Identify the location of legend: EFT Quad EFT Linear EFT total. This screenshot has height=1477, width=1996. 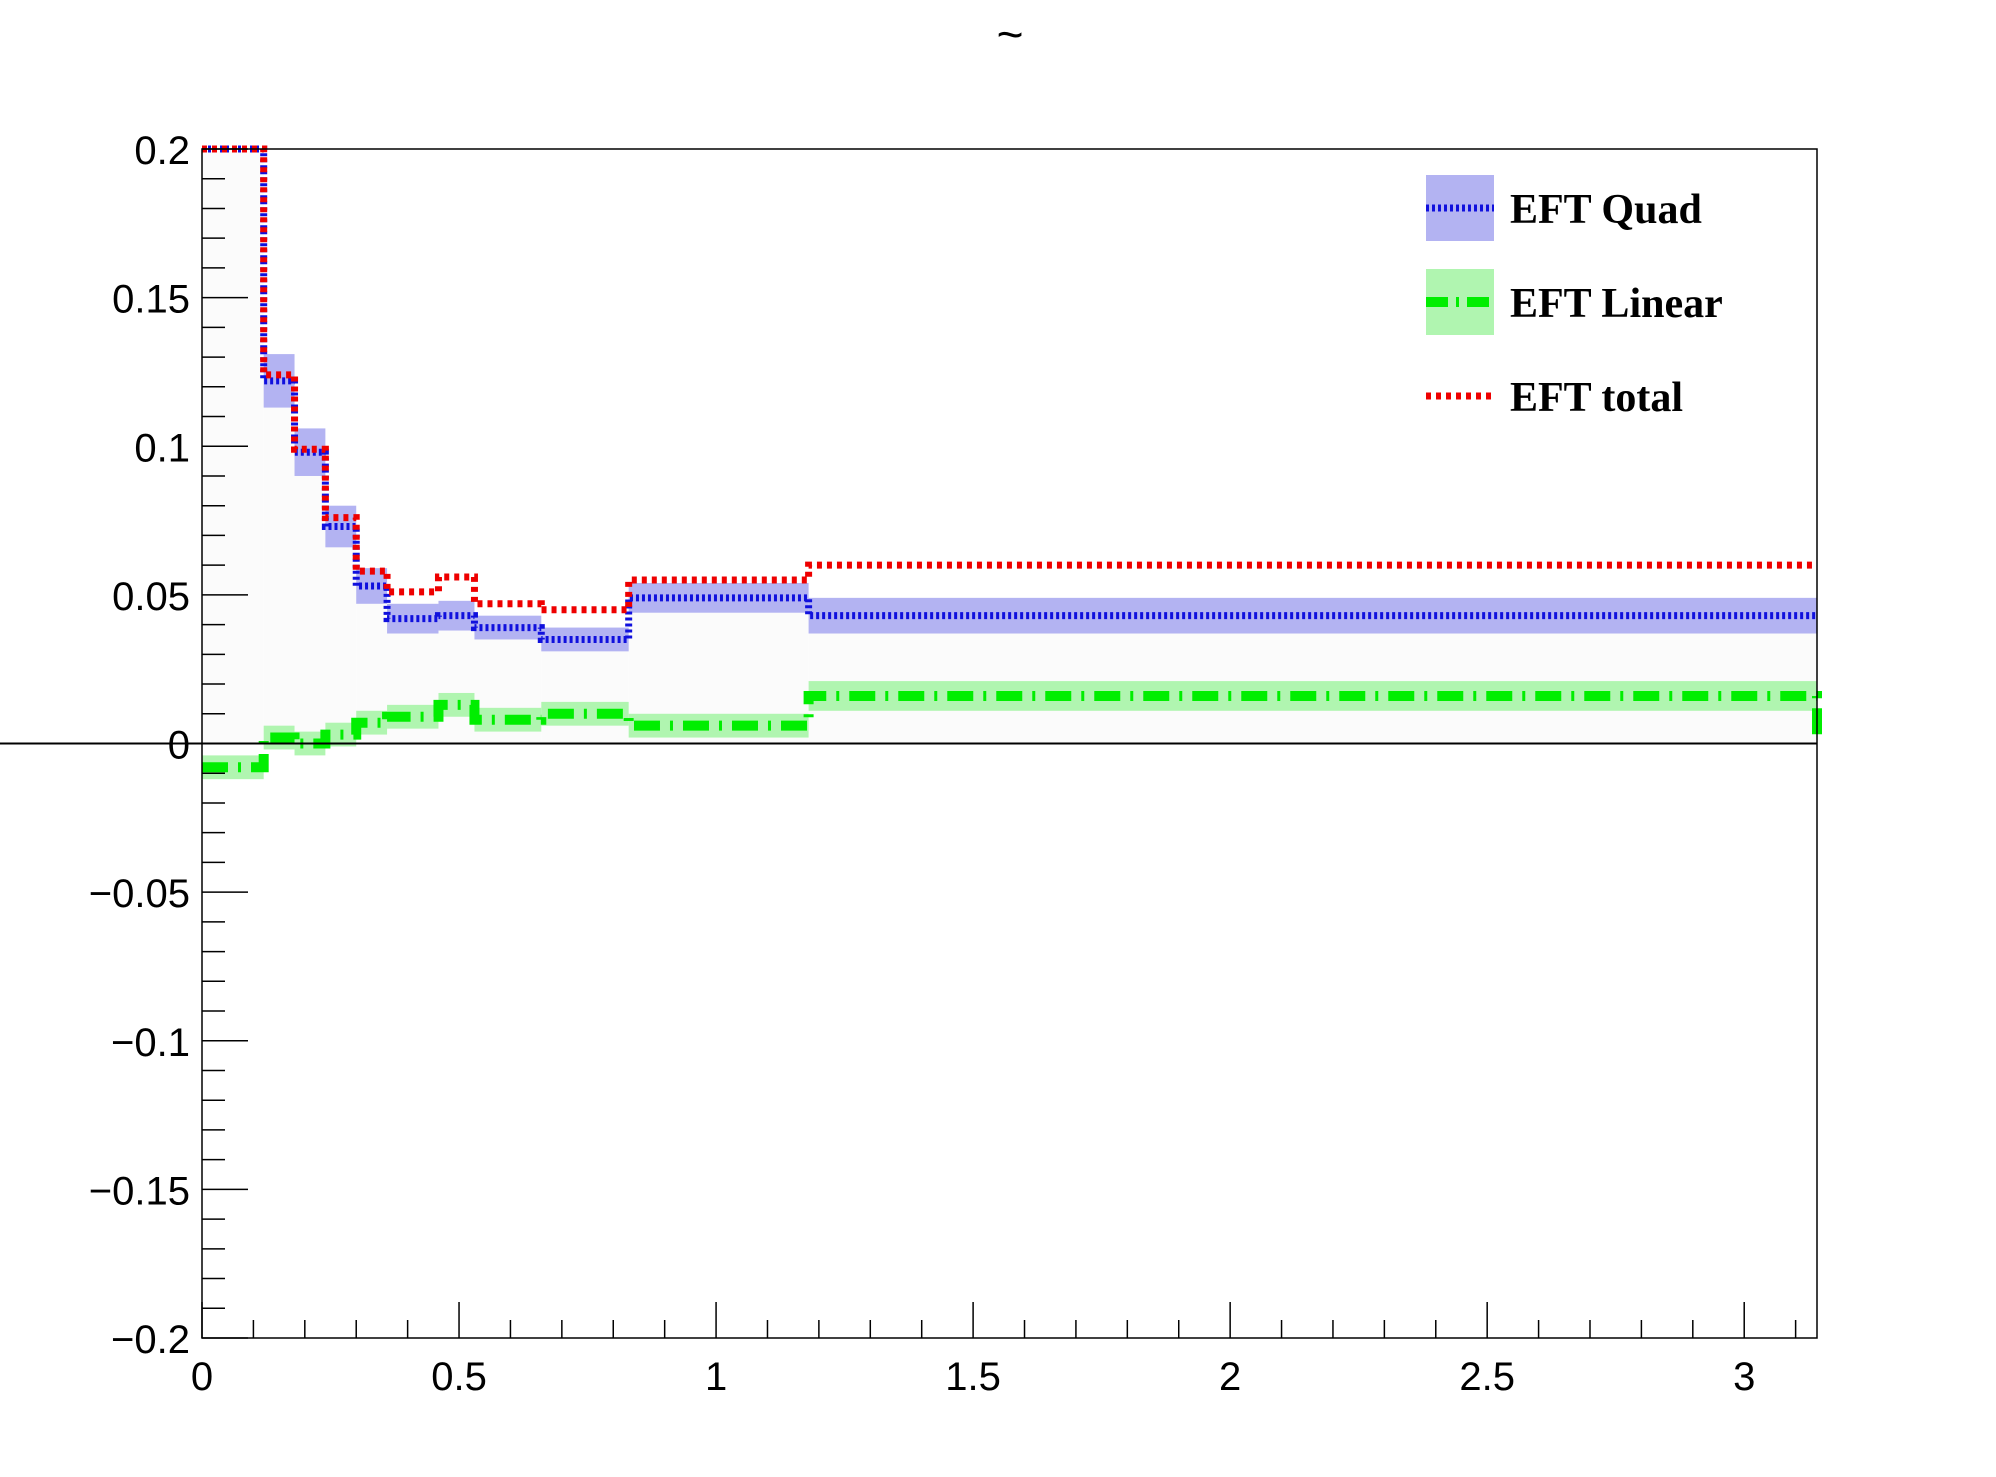
(1574, 298).